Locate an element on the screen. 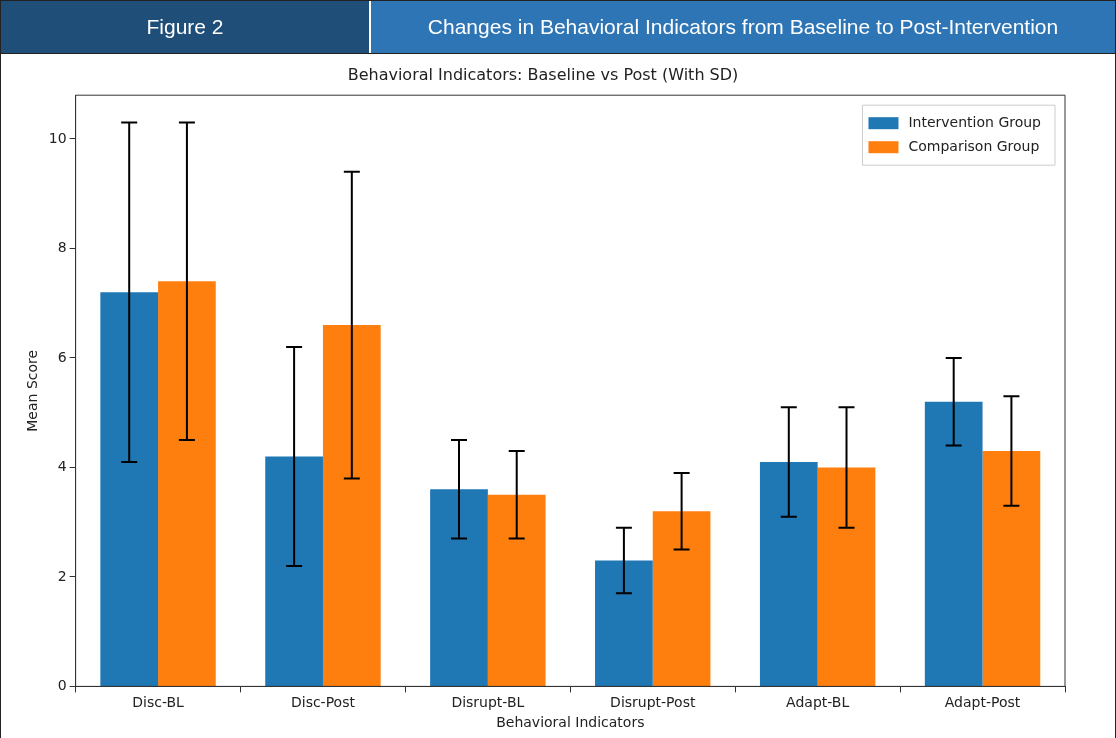 This screenshot has height=738, width=1116. x-tick-label: Disrupt-BL is located at coordinates (488, 702).